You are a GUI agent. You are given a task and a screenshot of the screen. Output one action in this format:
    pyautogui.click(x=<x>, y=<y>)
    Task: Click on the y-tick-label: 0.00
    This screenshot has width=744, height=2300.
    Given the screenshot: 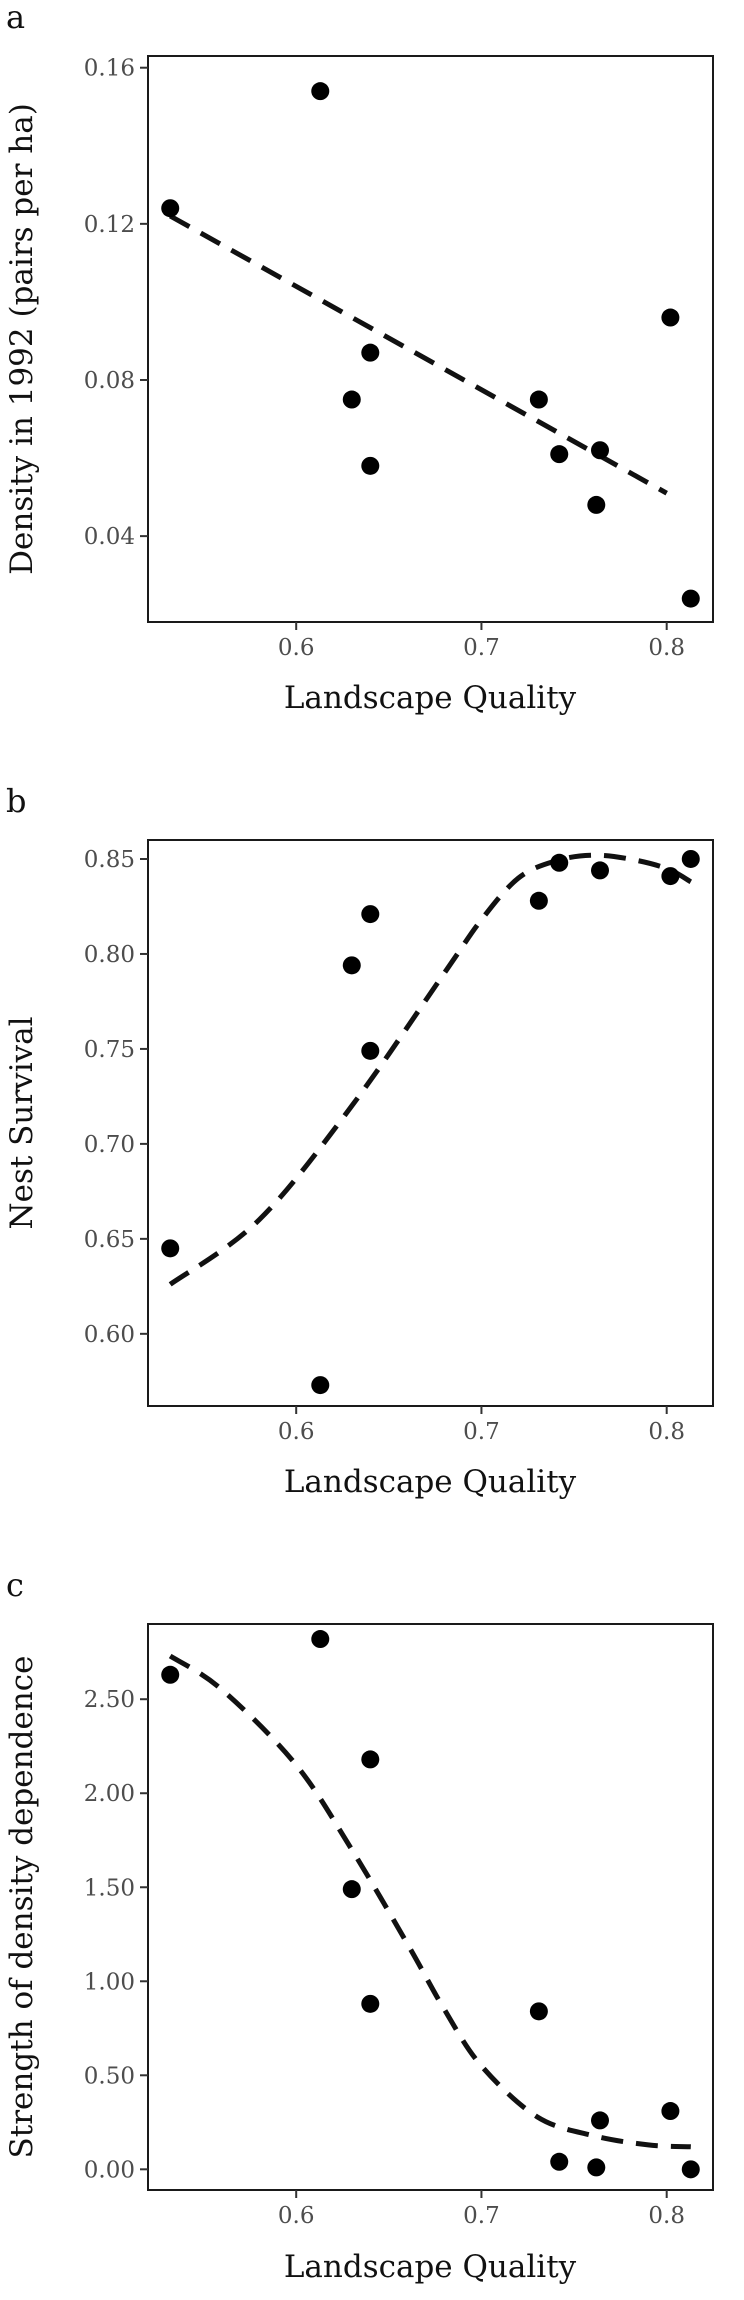 What is the action you would take?
    pyautogui.click(x=109, y=2170)
    